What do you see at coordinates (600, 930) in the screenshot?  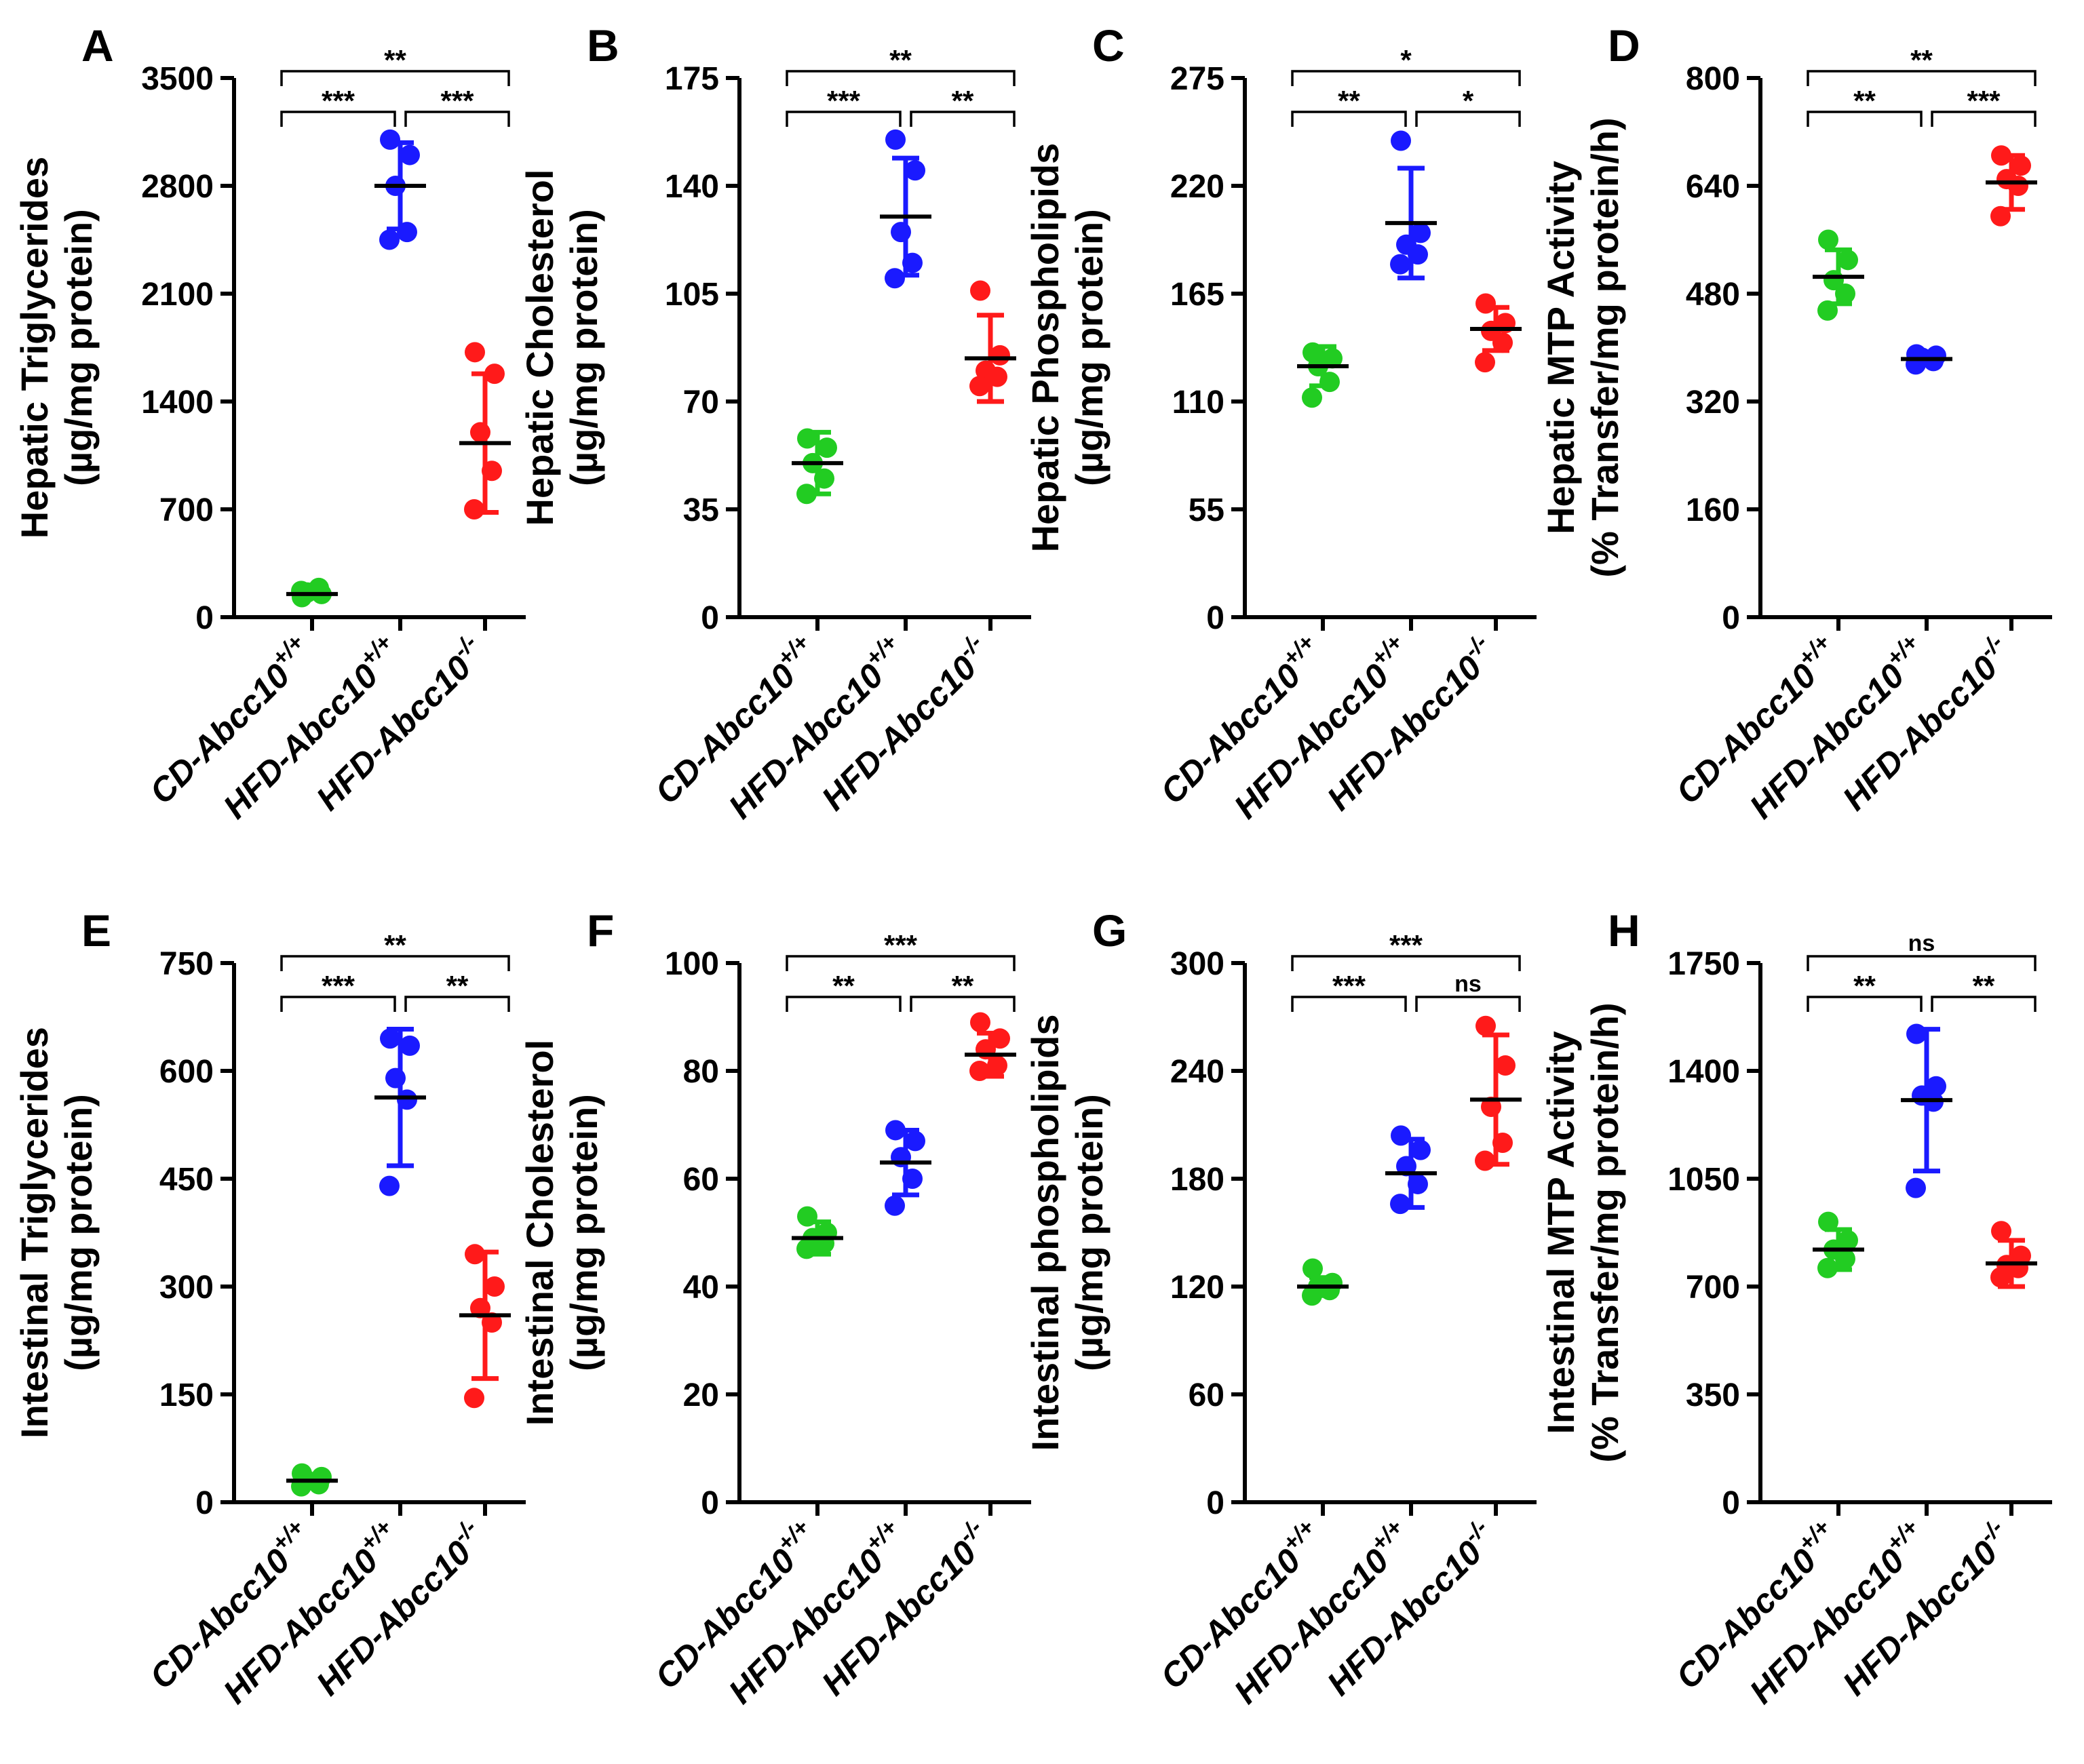 I see `panel-letter: F` at bounding box center [600, 930].